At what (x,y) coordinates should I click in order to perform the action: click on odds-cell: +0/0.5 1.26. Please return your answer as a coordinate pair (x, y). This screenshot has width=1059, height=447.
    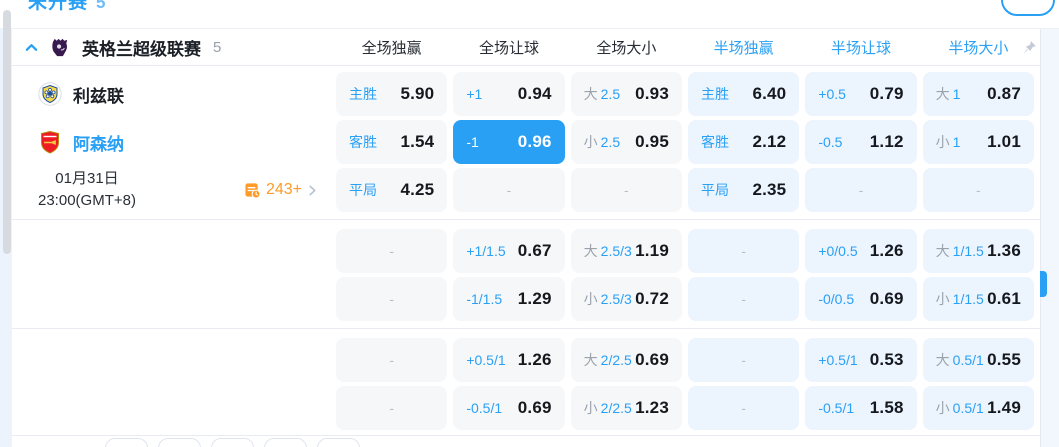
    Looking at the image, I should click on (861, 251).